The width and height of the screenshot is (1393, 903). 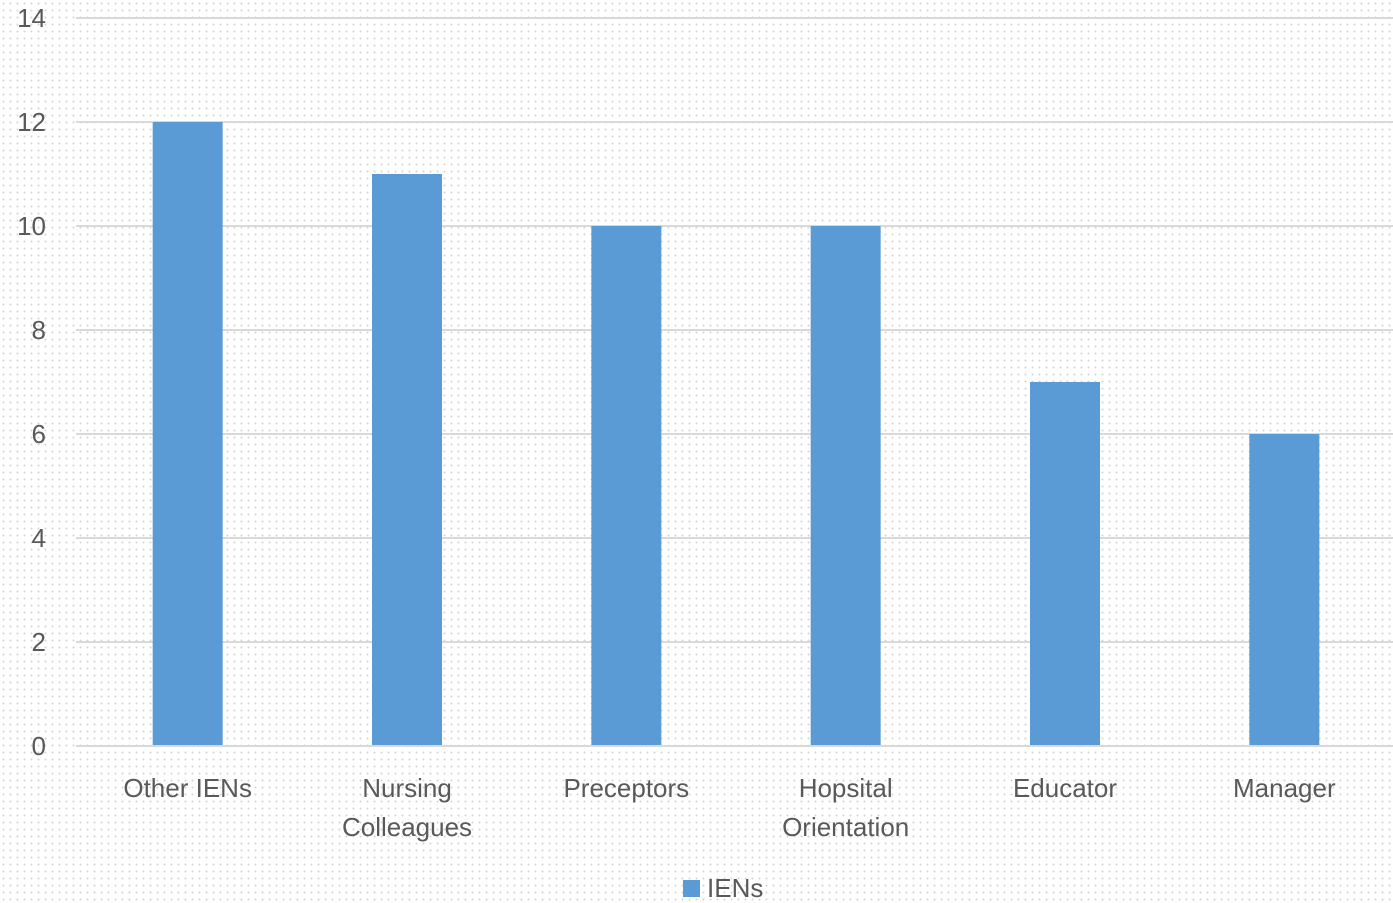 What do you see at coordinates (31, 226) in the screenshot?
I see `y-tick-label: 10` at bounding box center [31, 226].